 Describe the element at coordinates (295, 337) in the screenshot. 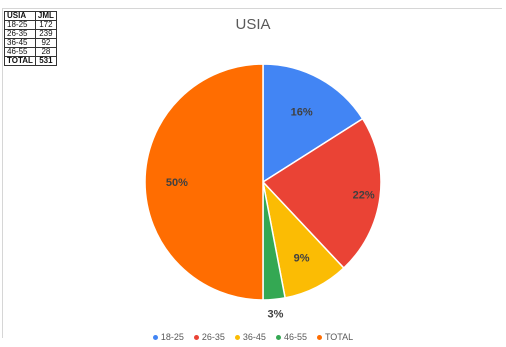

I see `legend-label: 46-55` at that location.